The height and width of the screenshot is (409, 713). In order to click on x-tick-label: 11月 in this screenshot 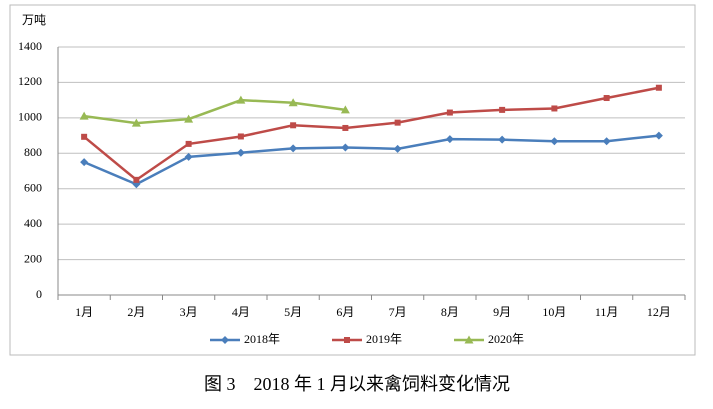, I will do `click(607, 312)`.